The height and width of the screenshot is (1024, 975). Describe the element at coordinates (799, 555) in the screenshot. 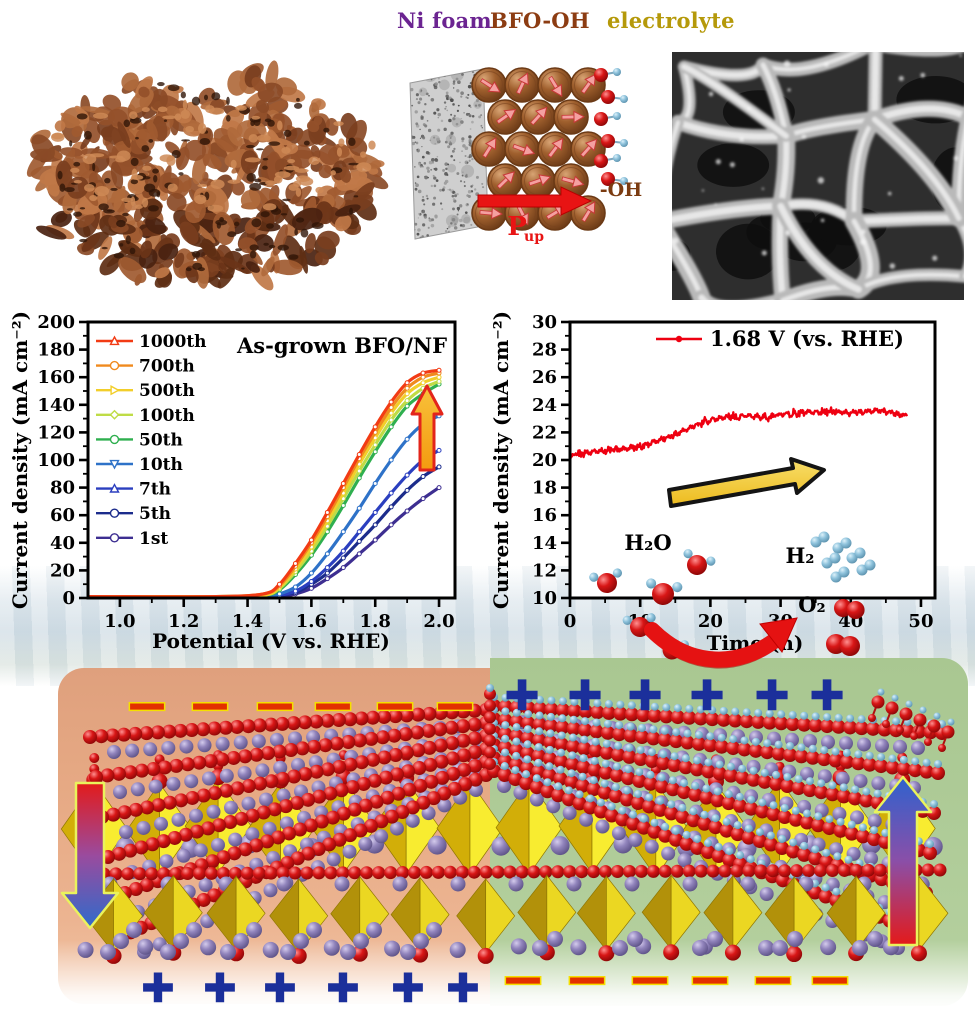

I see `svg-text: H₂` at that location.